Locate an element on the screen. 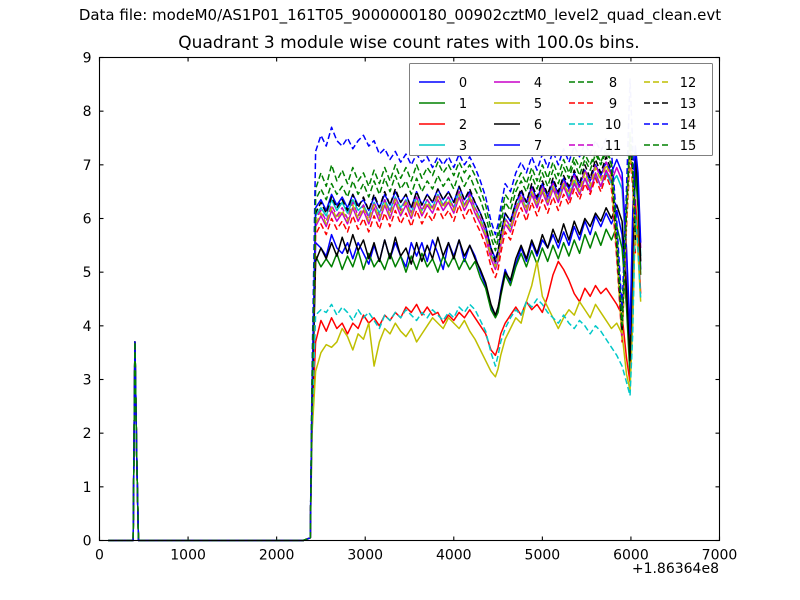  y-tick-label: 6 is located at coordinates (87, 220).